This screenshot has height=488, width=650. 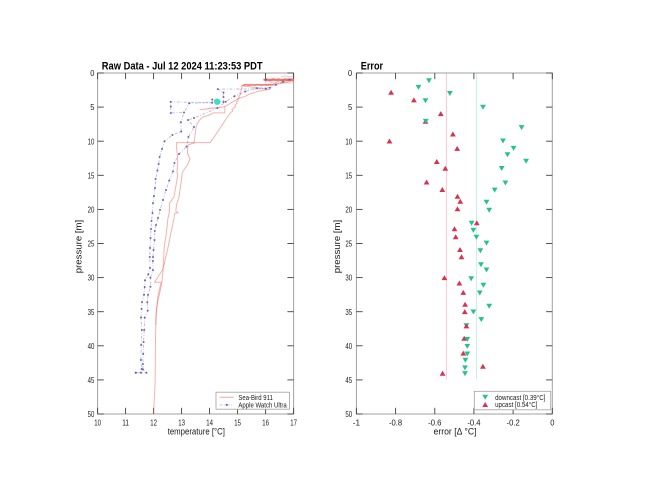 I want to click on svg-text: upcast [0.54°C], so click(x=516, y=405).